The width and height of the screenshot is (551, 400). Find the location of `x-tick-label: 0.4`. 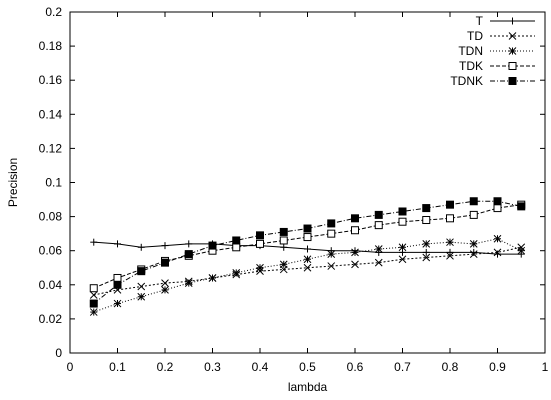

x-tick-label: 0.4 is located at coordinates (260, 367).